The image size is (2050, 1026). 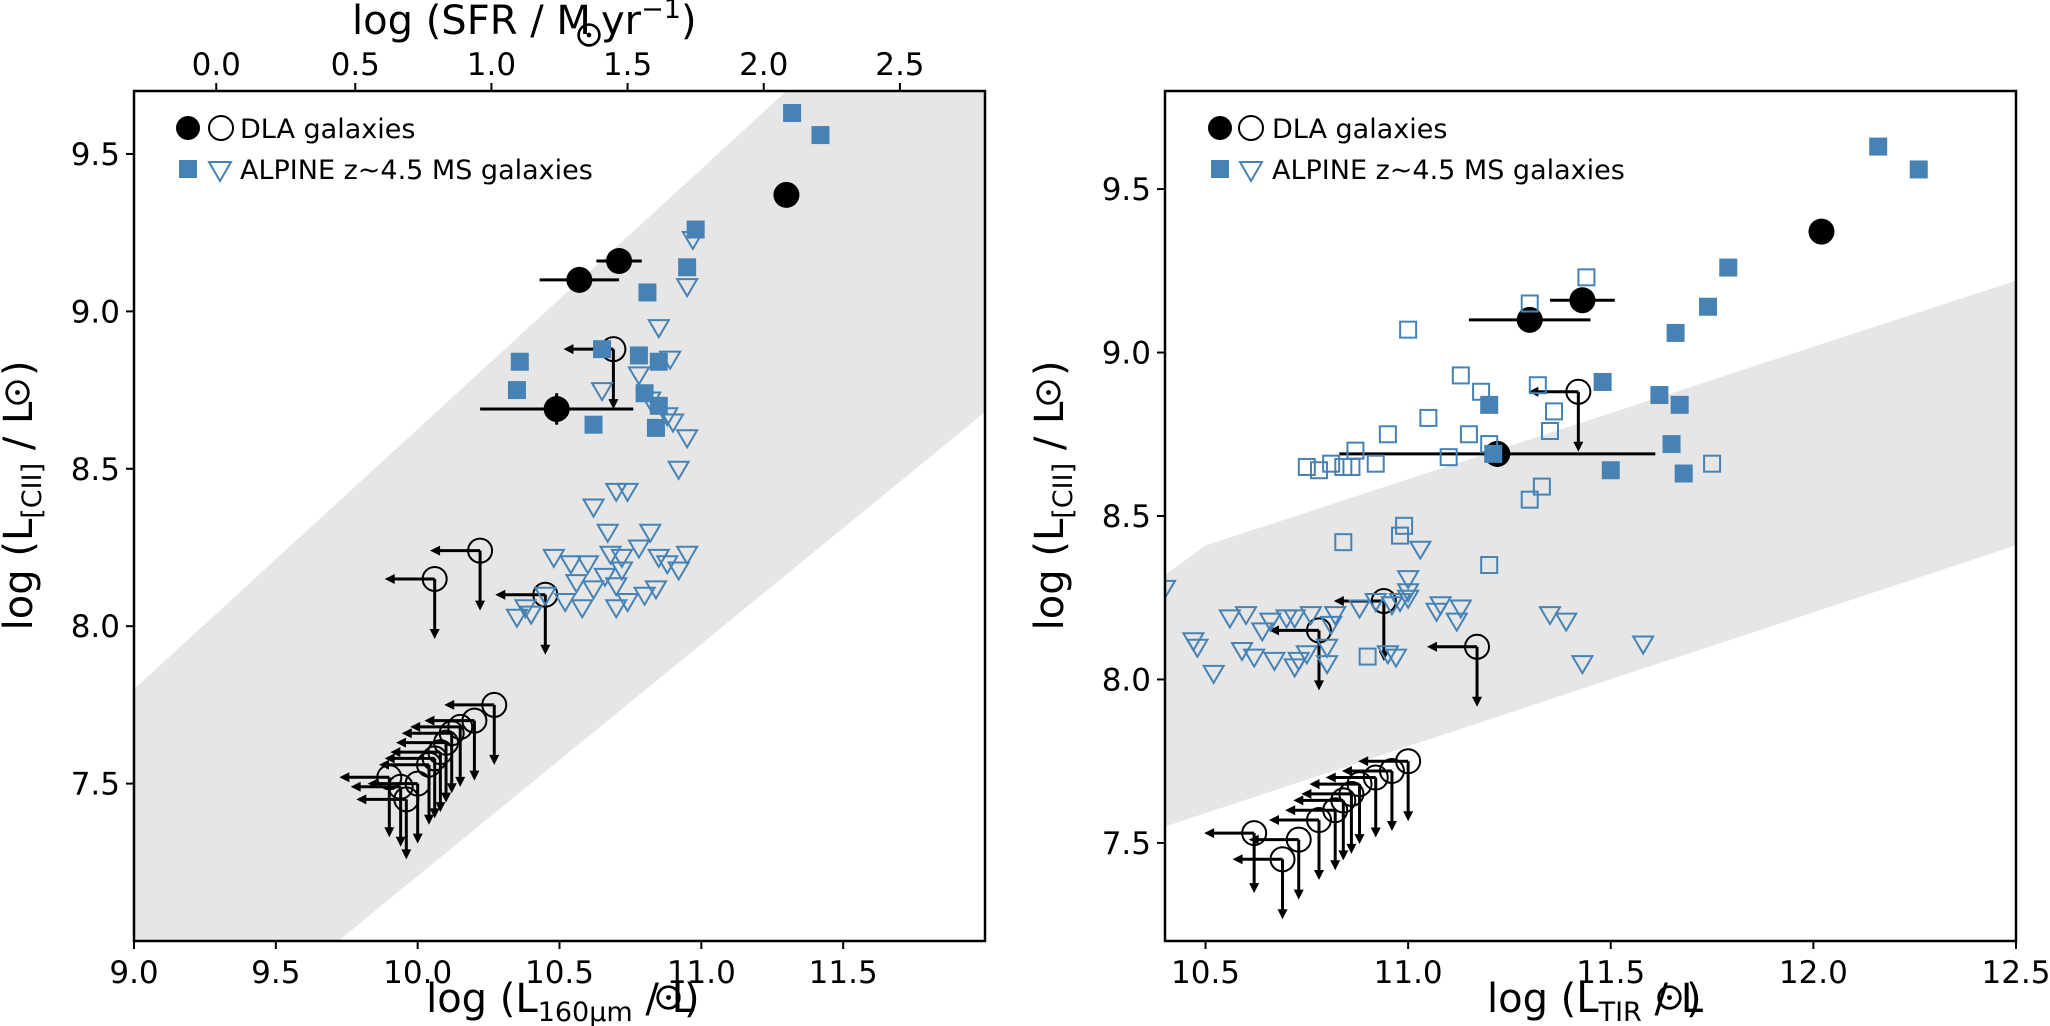 I want to click on svg-text: log (L160μm / L, so click(x=560, y=1001).